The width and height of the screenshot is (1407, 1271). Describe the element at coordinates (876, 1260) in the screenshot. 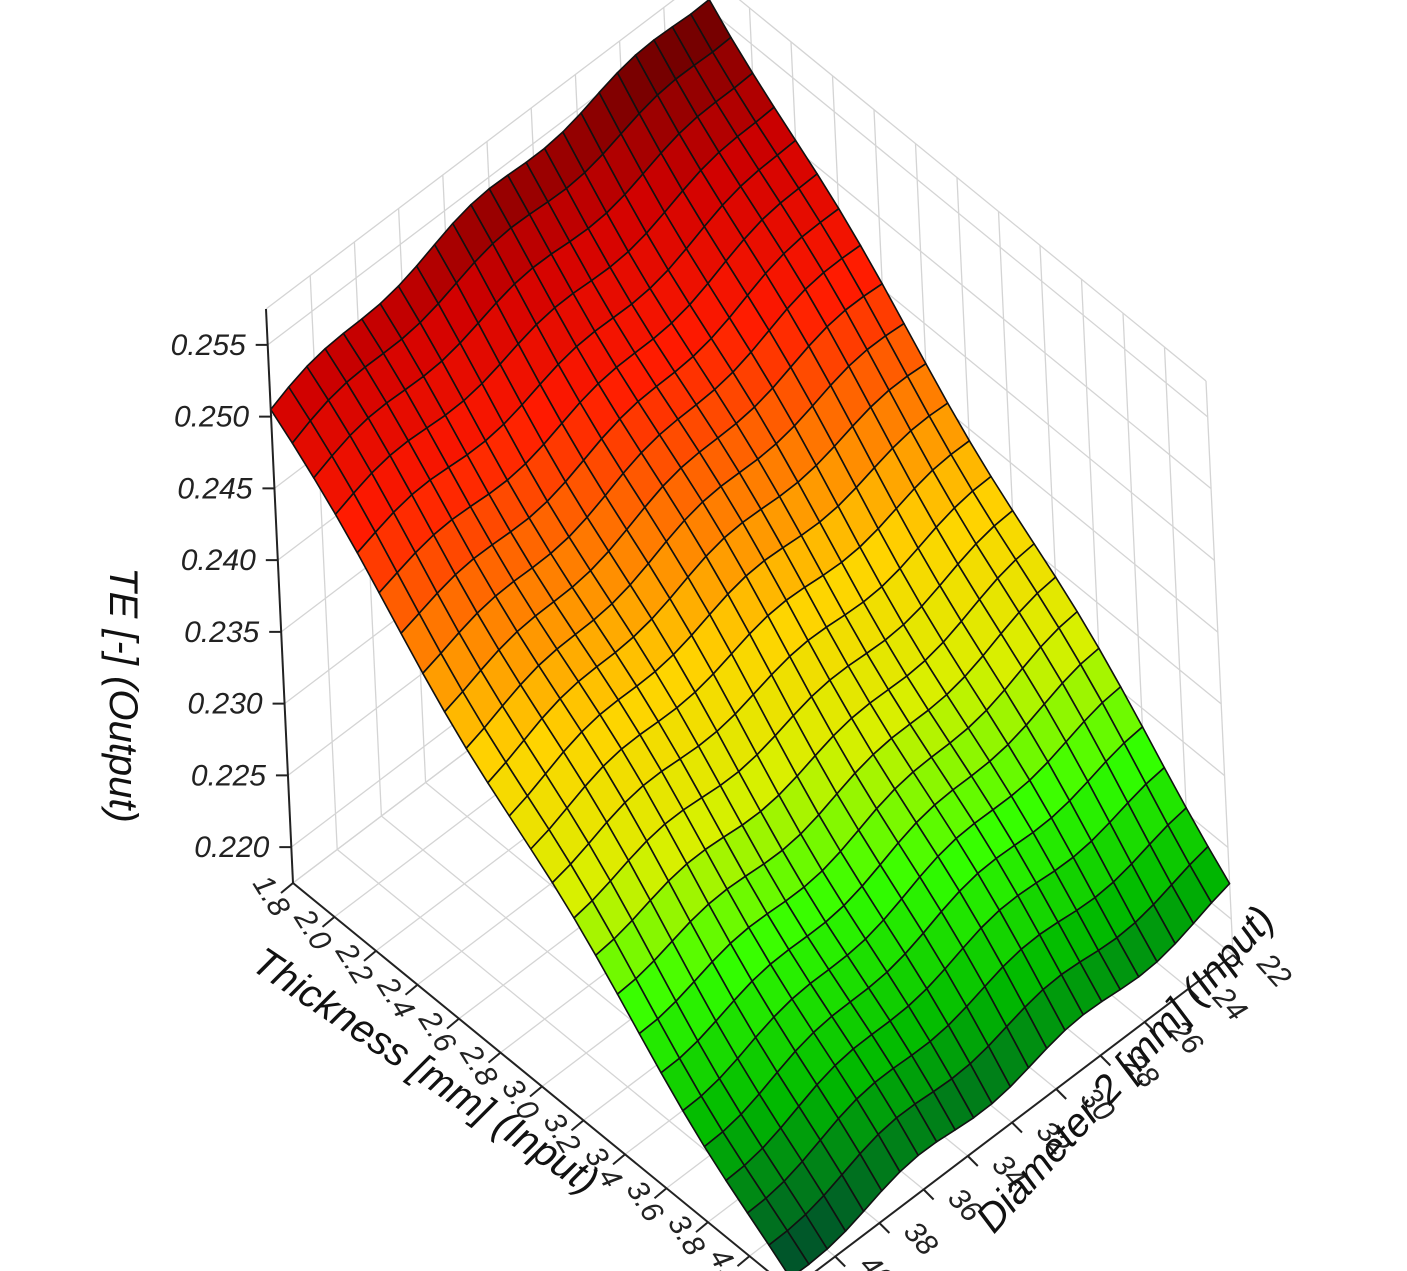

I see `y-tick-label: 40` at that location.